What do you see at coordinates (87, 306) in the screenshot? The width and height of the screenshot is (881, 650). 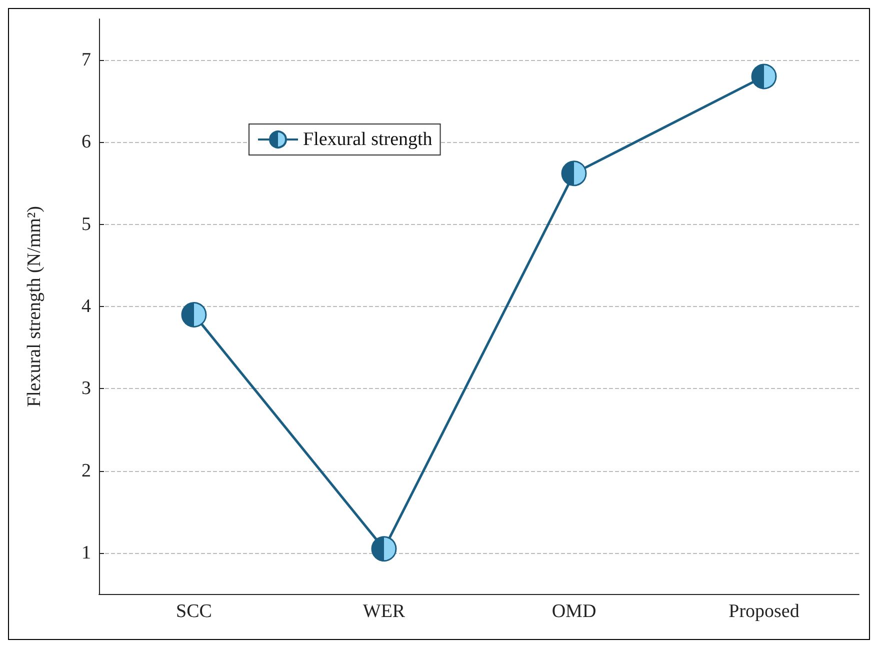 I see `y-tick-label: 4` at bounding box center [87, 306].